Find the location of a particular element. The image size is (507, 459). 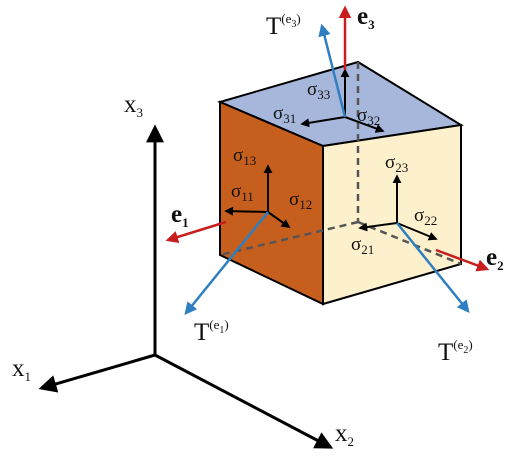

sigma-22-label: σ22 is located at coordinates (425, 216).